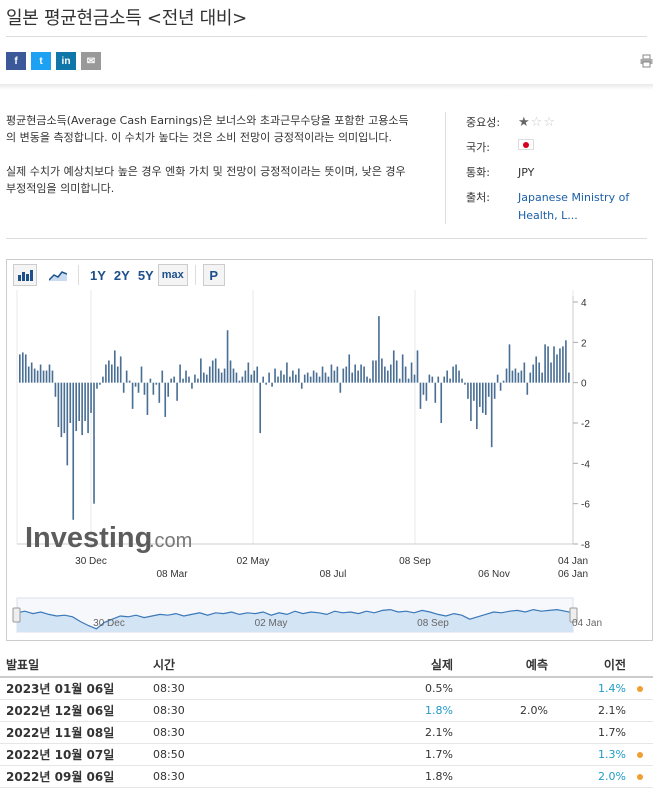 The image size is (653, 788). Describe the element at coordinates (612, 710) in the screenshot. I see `row-previous: 2.1%` at that location.